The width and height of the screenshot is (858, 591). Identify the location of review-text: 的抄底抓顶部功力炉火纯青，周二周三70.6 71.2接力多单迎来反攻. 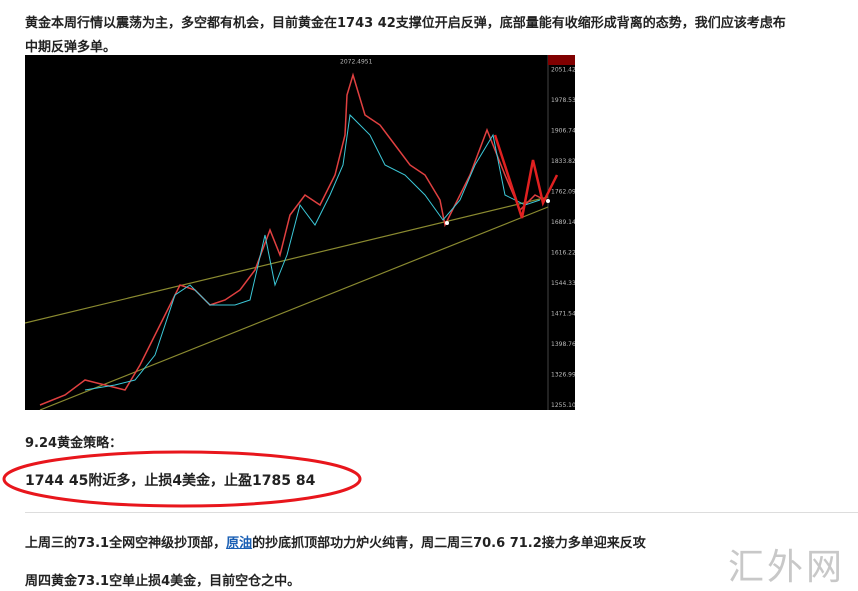
(449, 543).